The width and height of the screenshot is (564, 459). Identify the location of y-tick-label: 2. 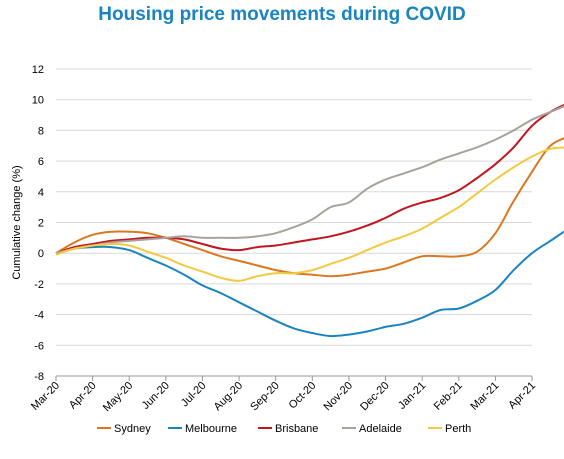
(41, 224).